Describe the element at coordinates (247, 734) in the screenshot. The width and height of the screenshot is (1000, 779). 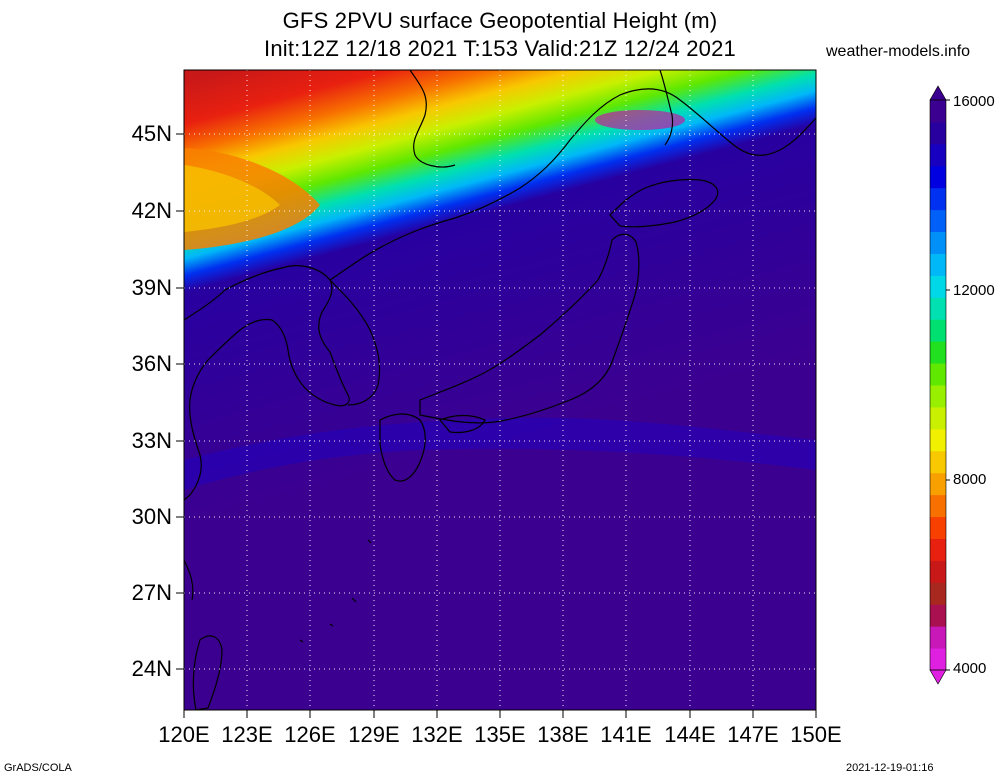
I see `lon-label-123e: 123E` at that location.